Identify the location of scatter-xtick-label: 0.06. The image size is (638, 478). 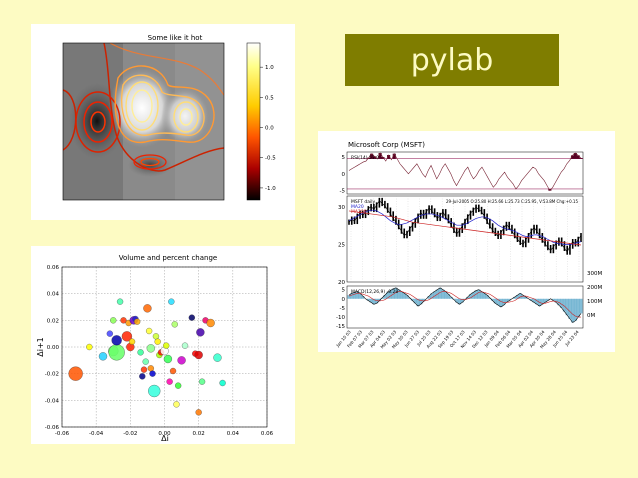
(267, 434).